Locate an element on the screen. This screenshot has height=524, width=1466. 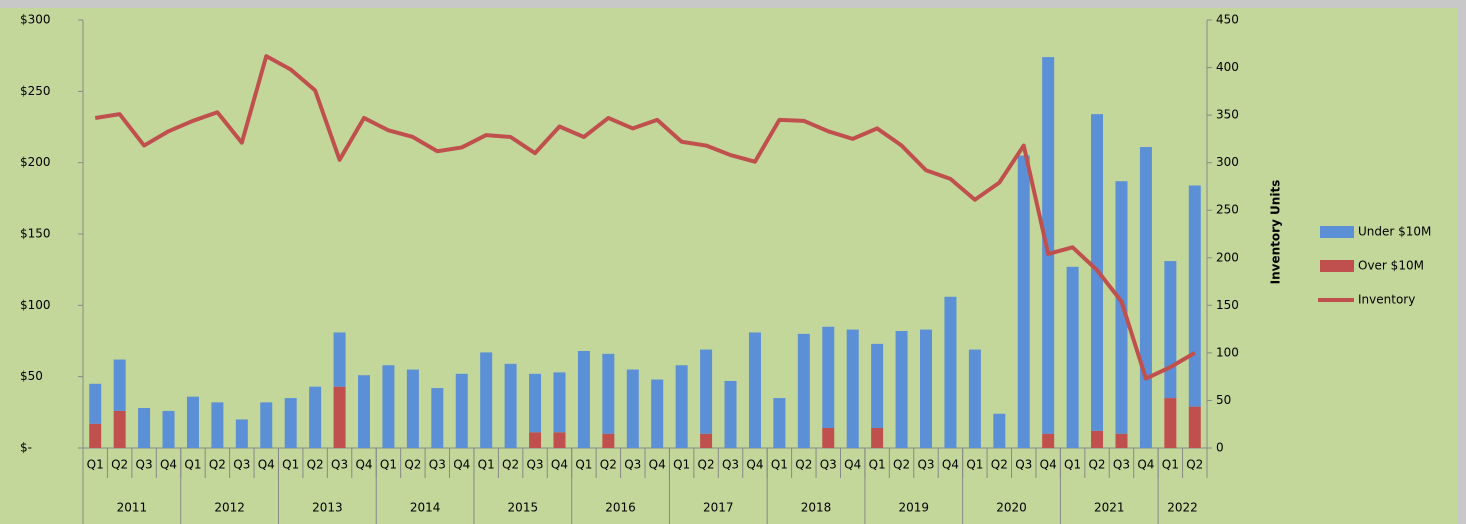
y2-tick-label: 100 is located at coordinates (1227, 352).